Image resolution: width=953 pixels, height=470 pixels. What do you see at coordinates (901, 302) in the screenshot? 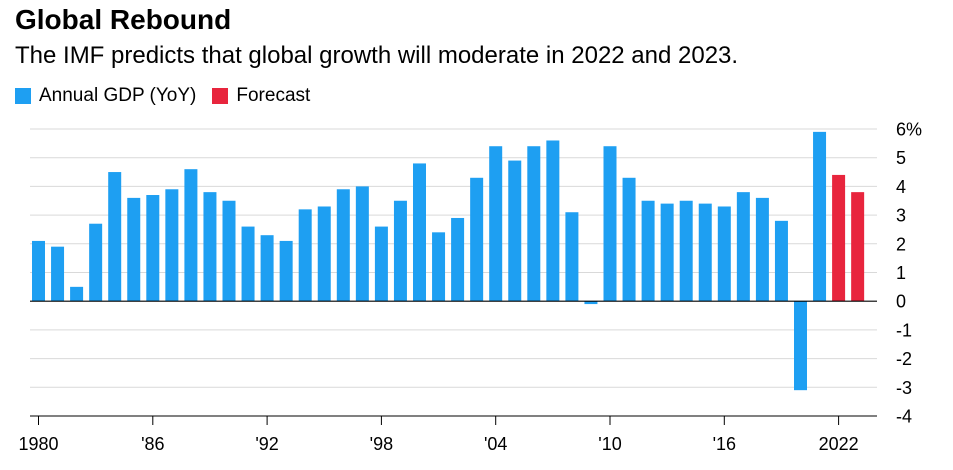
I see `y-tick-label: 0` at bounding box center [901, 302].